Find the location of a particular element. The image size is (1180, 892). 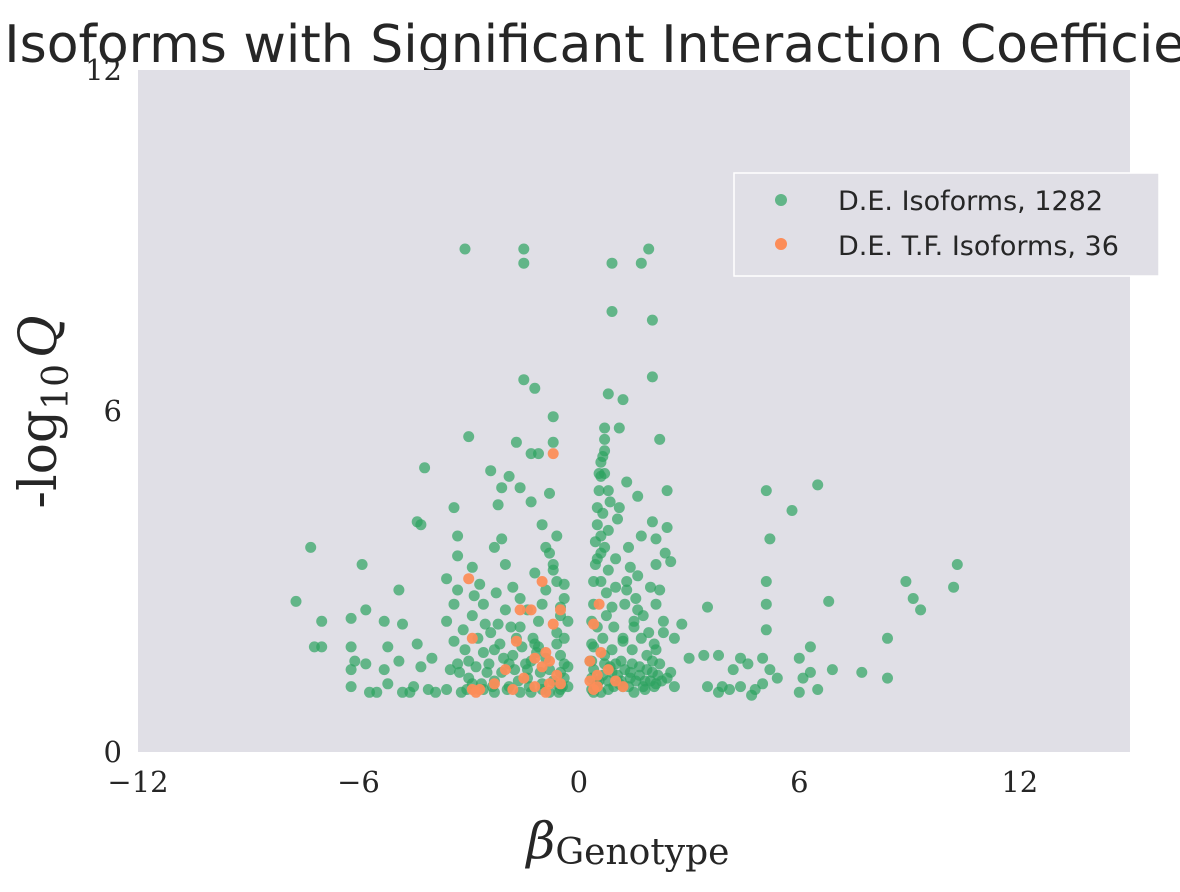

x-axis-label: βGenotype is located at coordinates (627, 842).